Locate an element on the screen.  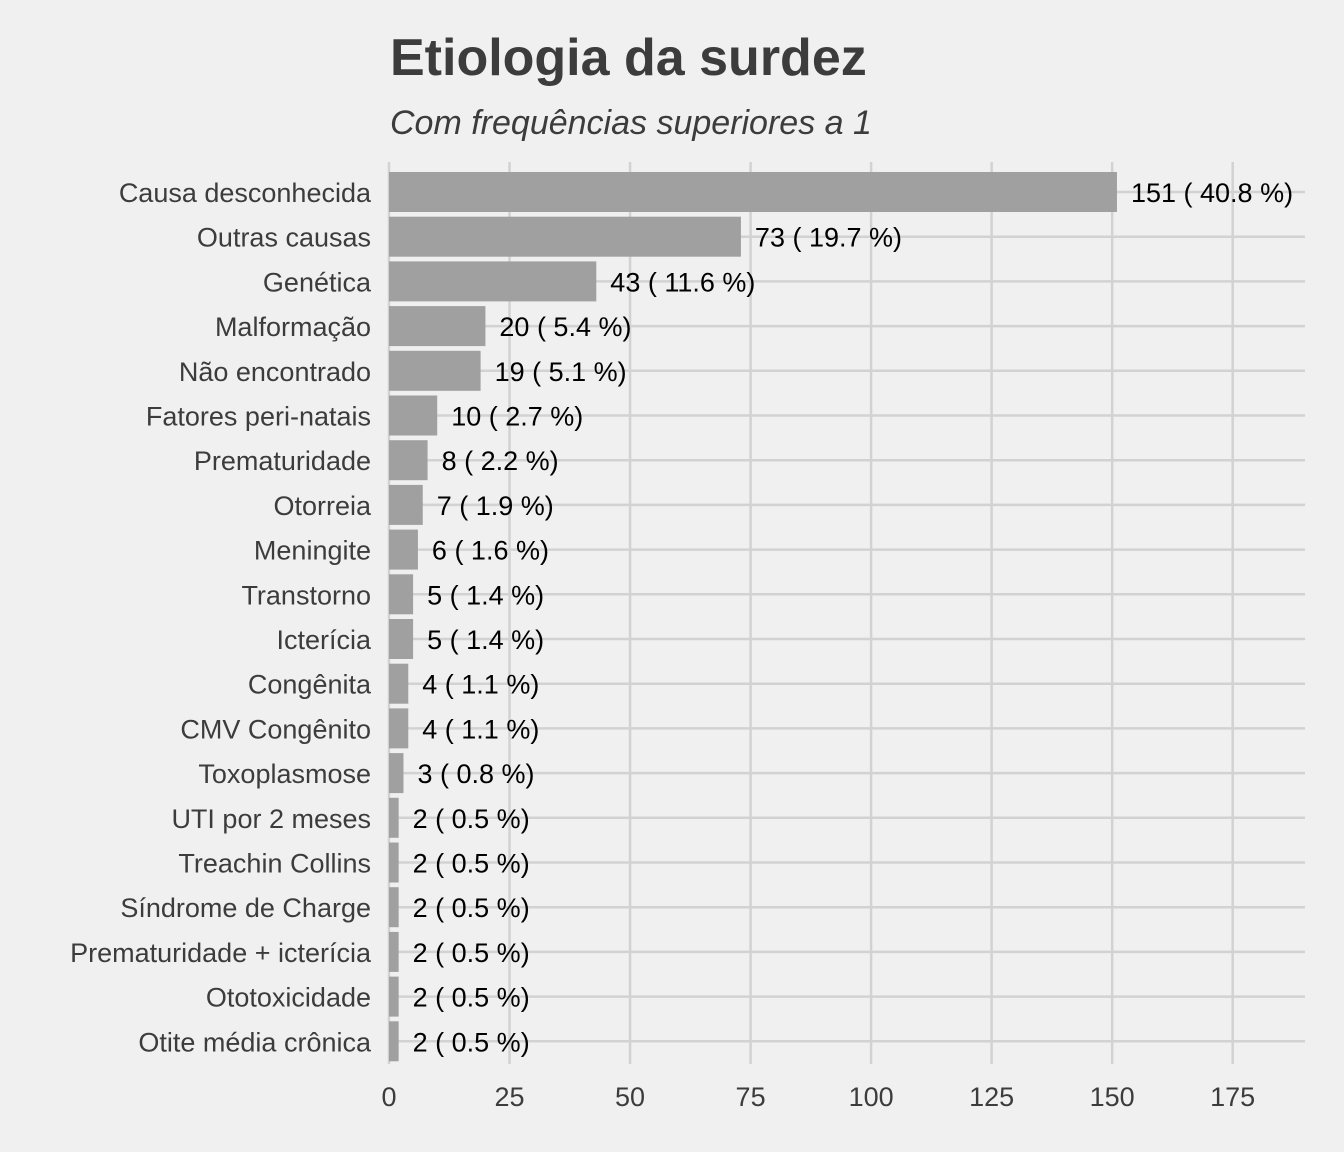
x-tick-label: 25 is located at coordinates (510, 1097).